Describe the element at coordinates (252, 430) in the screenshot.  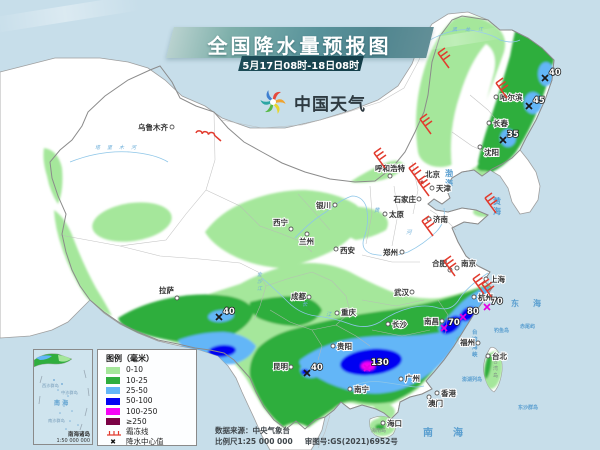
I see `data-source-text: 数据来源：中央气象台` at that location.